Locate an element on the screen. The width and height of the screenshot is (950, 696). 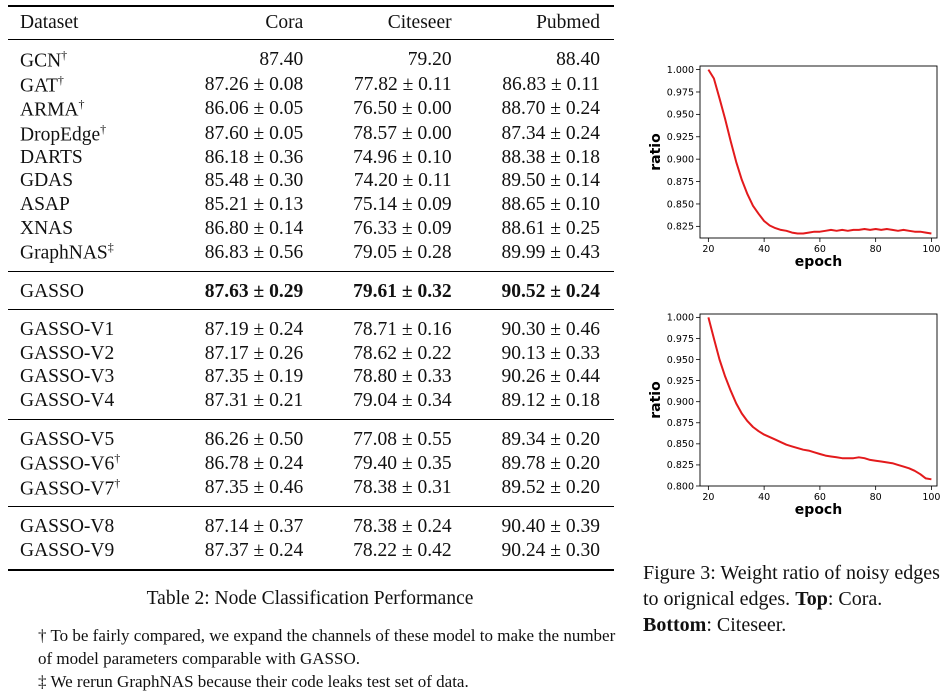
y-tick-label: 0.950 is located at coordinates (680, 115).